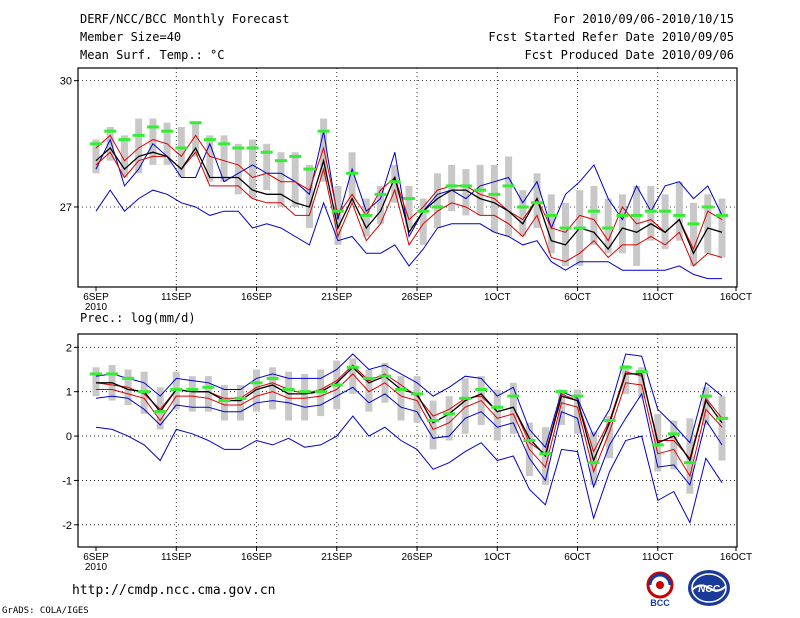  I want to click on temp-xtick-label: 16OCT, so click(736, 297).